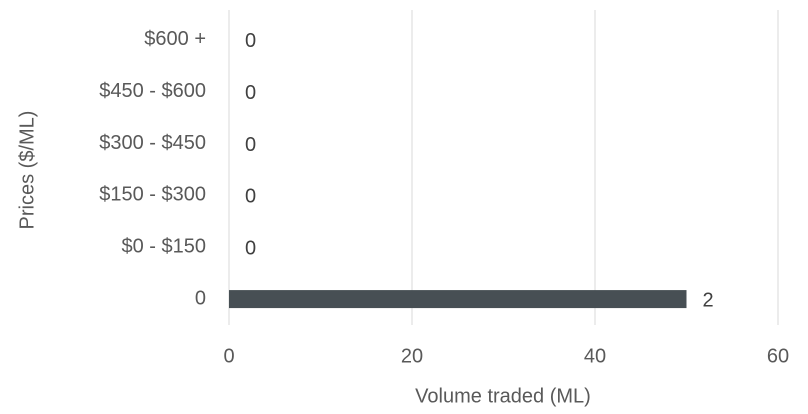 The image size is (808, 414). What do you see at coordinates (778, 356) in the screenshot?
I see `x-tick-label: 60` at bounding box center [778, 356].